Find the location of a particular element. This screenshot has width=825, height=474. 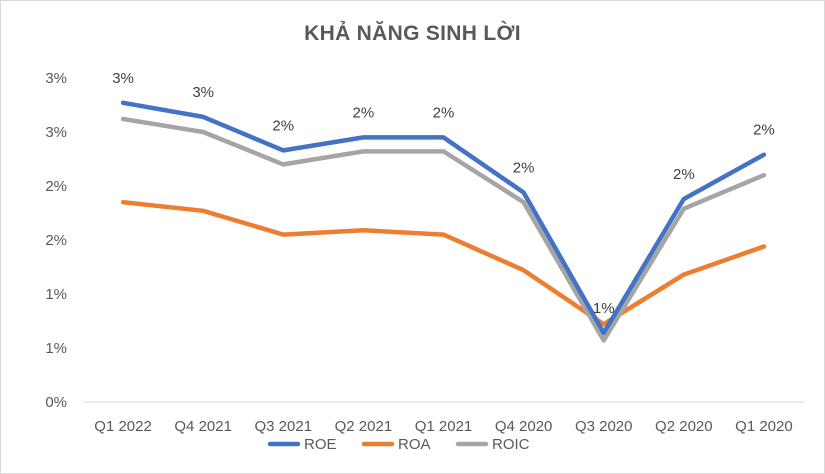

x-tick-label: Q4 2020 is located at coordinates (524, 426).